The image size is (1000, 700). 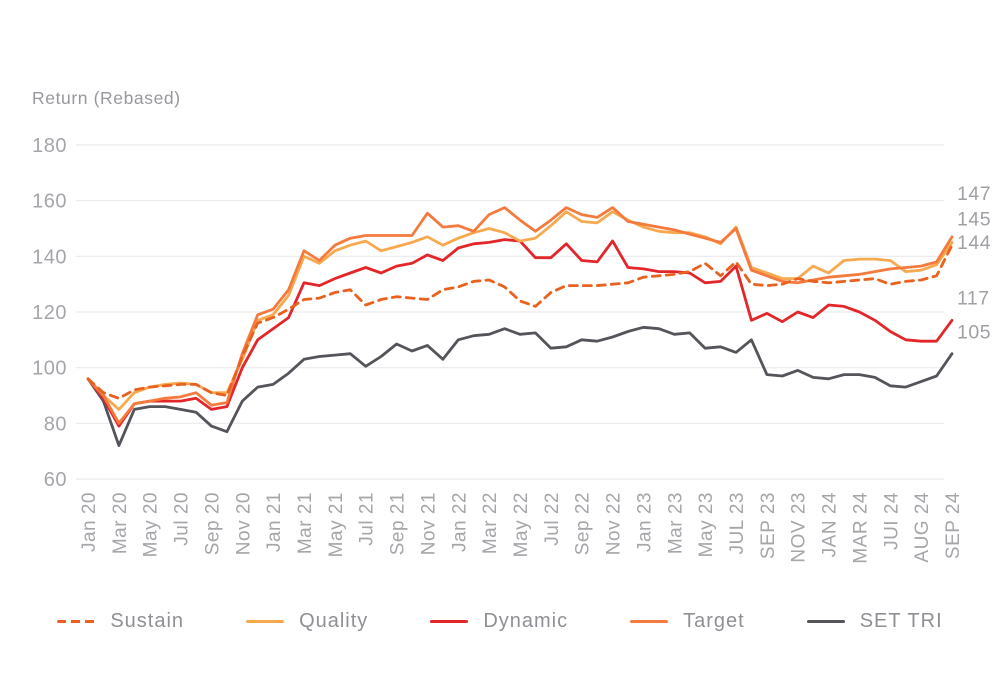 What do you see at coordinates (490, 523) in the screenshot?
I see `x-tick-label: Mar 22` at bounding box center [490, 523].